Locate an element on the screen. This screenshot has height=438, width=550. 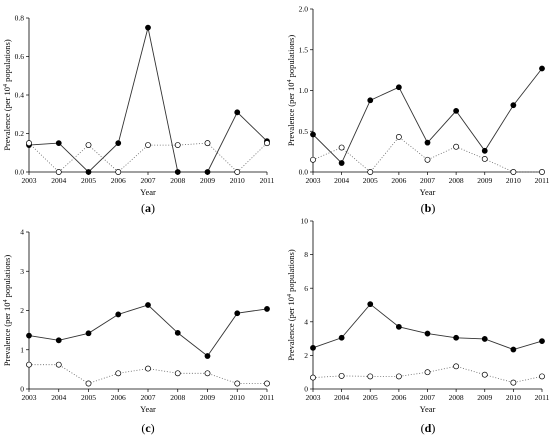
panel-label: a is located at coordinates (148, 208).